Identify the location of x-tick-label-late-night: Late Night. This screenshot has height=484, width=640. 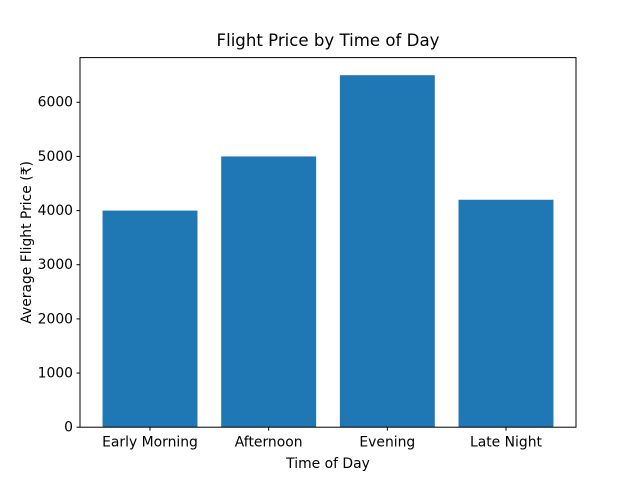
(506, 443).